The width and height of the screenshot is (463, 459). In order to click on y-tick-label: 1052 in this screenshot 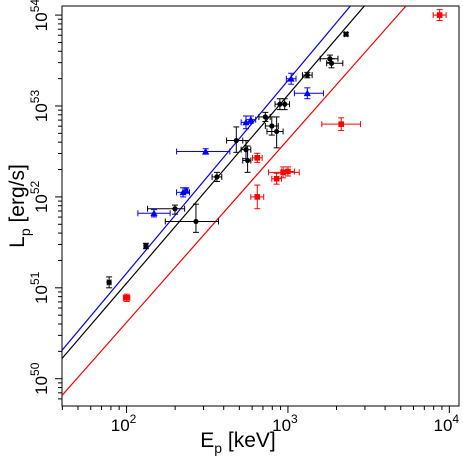, I will do `click(39, 196)`.